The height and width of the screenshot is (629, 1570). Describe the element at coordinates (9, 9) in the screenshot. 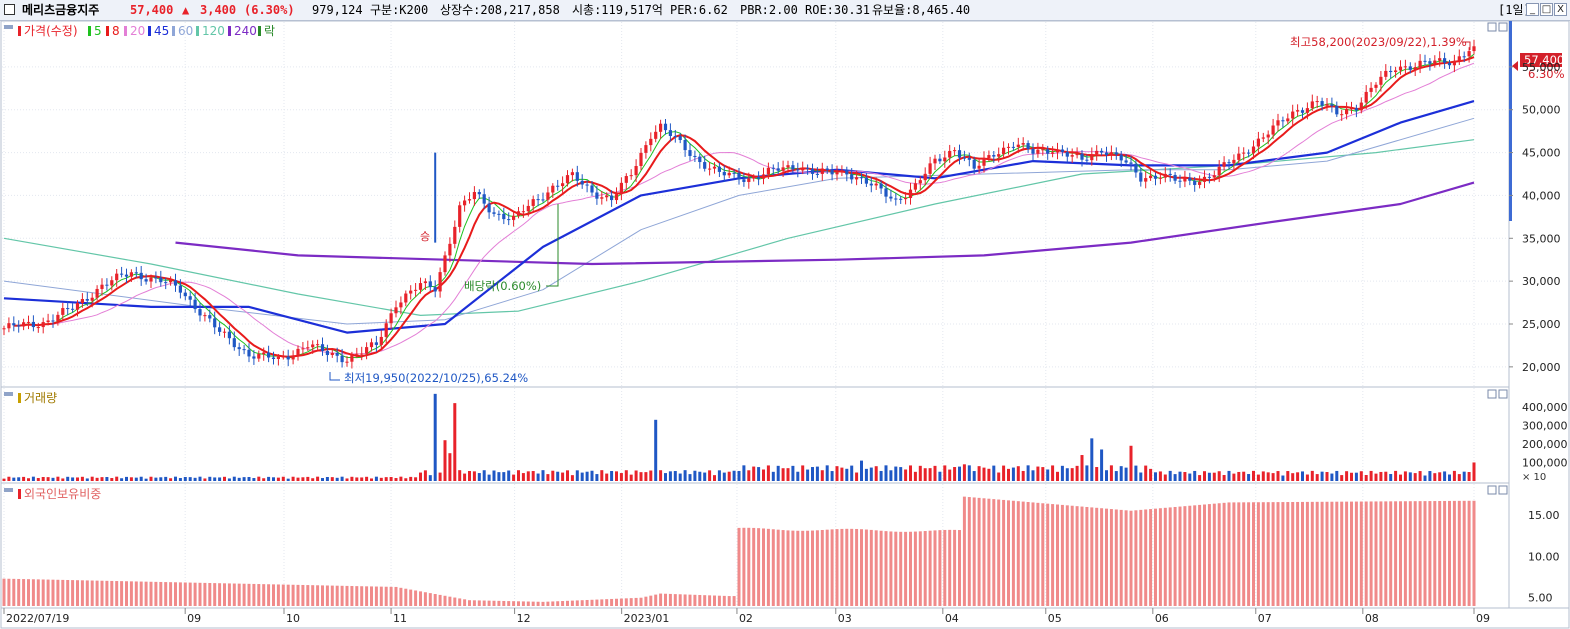

I see `window-checkbox` at that location.